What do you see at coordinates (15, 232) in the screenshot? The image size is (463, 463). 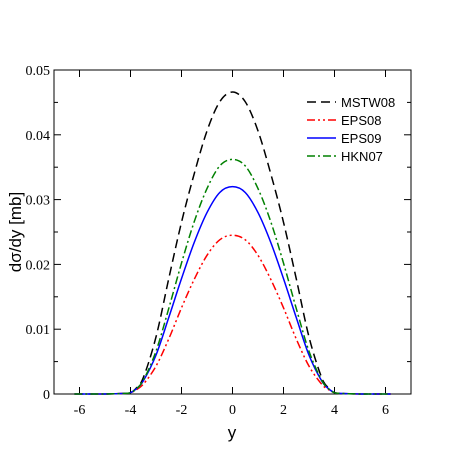 I see `y-axis-label: dσ/dy [mb]` at bounding box center [15, 232].